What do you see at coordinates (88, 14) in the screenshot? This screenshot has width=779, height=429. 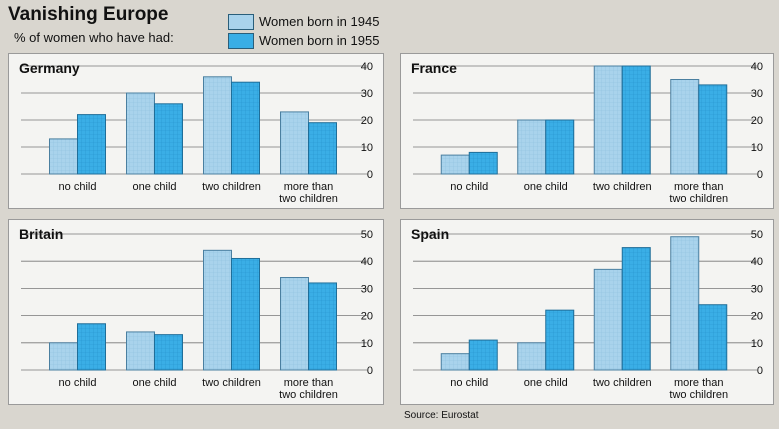 I see `chart-title: Vanishing Europe` at bounding box center [88, 14].